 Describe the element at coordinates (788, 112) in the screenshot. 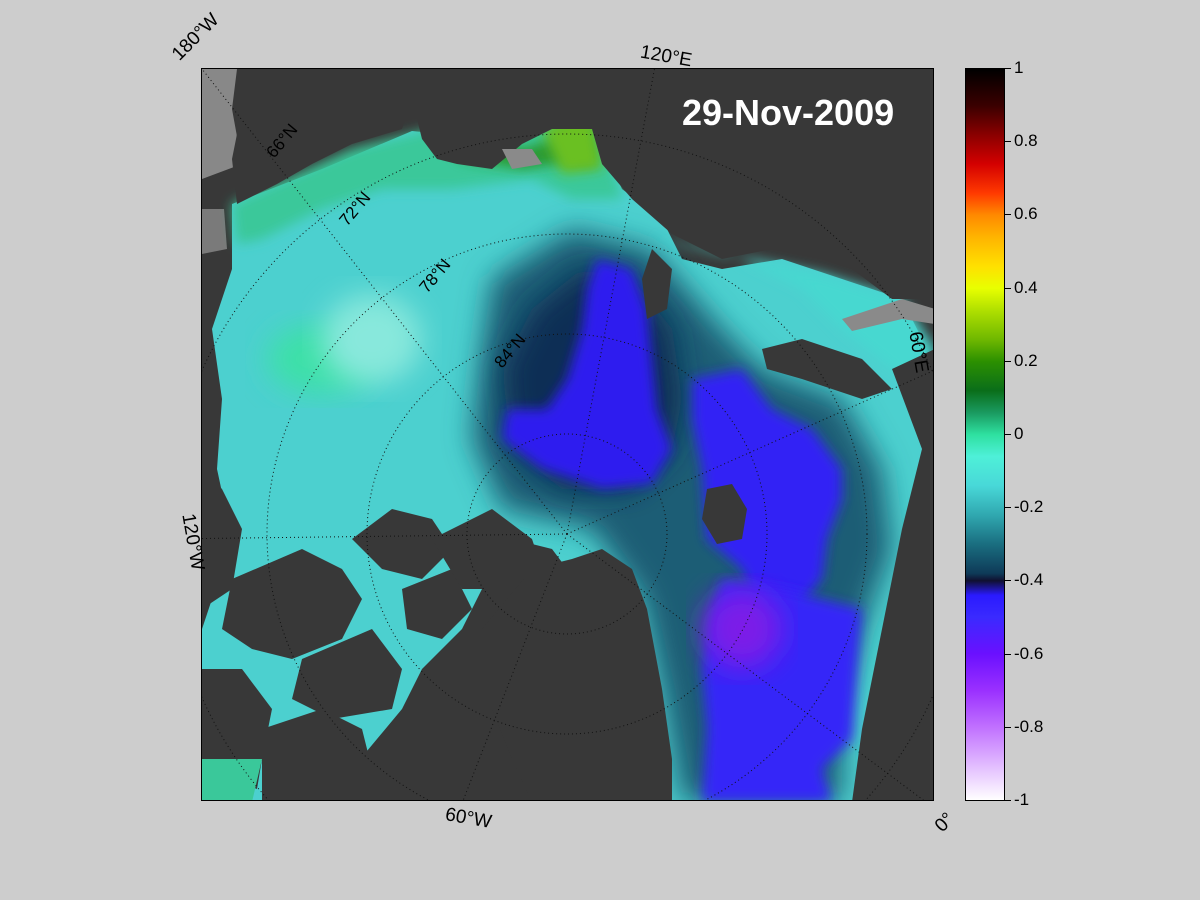

I see `date-label: 29-Nov-2009` at that location.